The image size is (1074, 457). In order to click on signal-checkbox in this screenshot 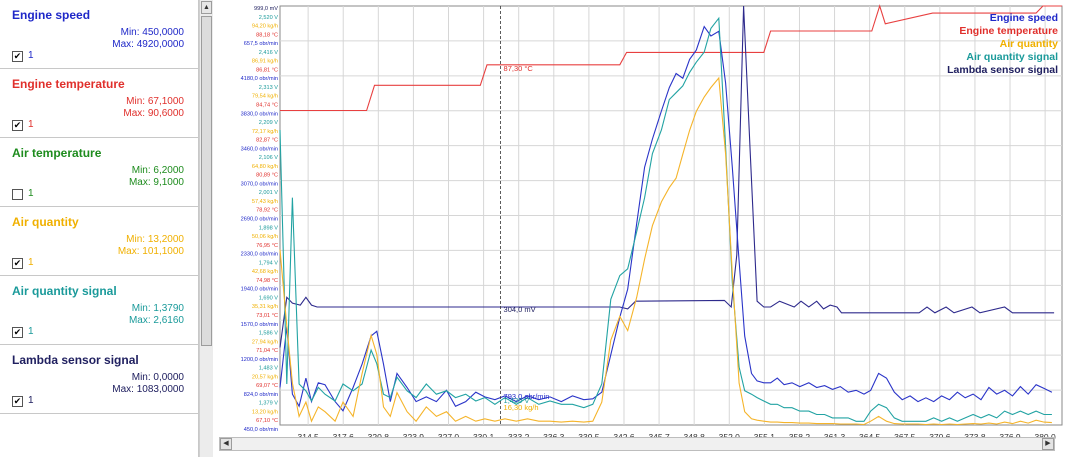, I will do `click(17, 194)`.